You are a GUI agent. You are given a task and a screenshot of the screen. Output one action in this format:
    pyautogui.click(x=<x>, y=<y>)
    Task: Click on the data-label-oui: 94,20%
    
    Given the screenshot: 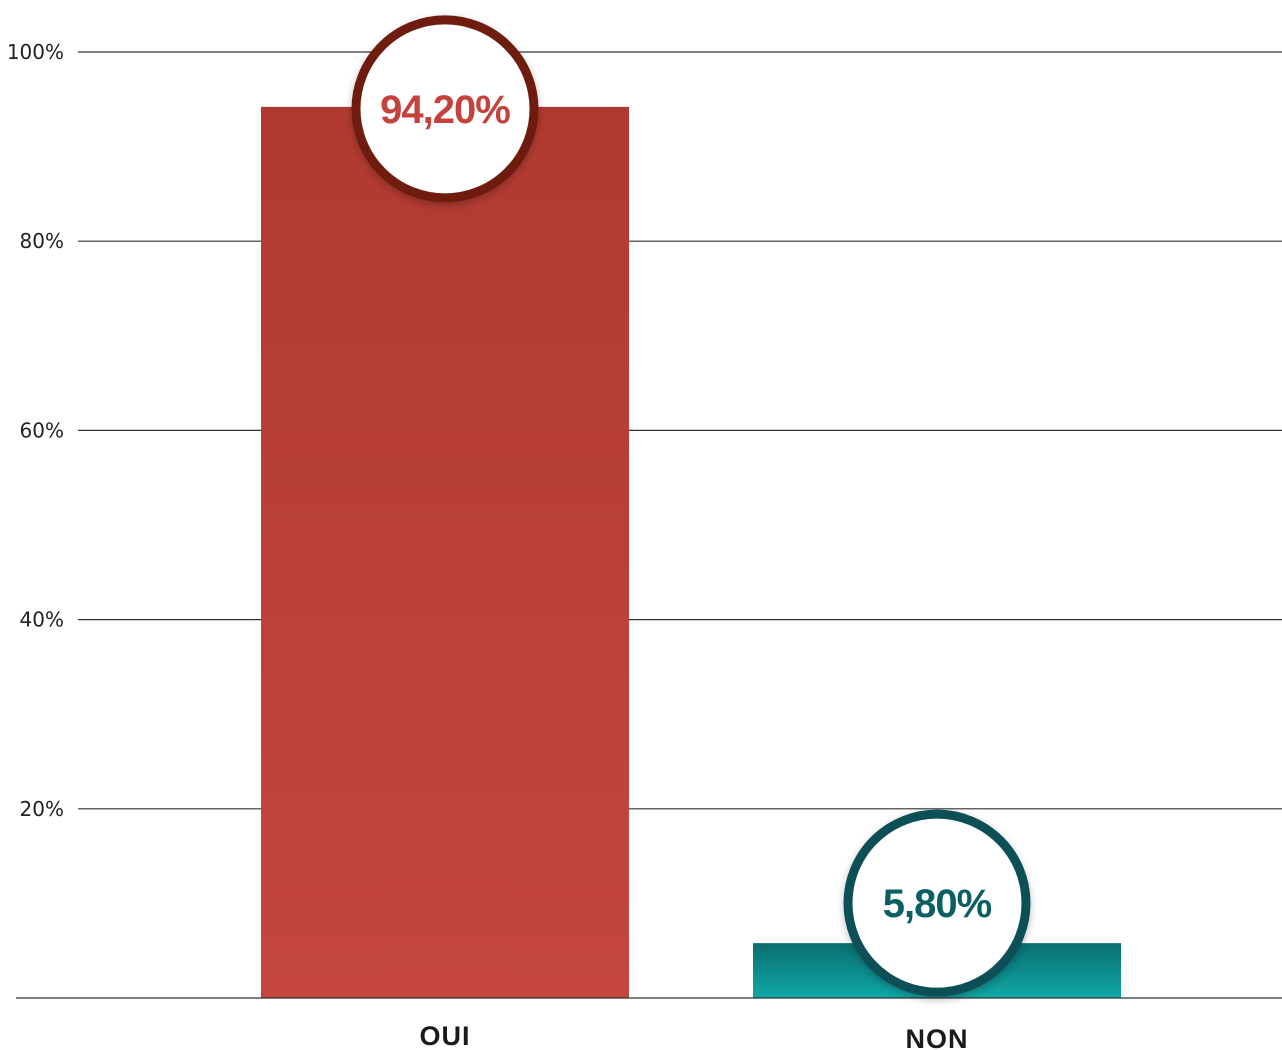 What is the action you would take?
    pyautogui.click(x=445, y=110)
    